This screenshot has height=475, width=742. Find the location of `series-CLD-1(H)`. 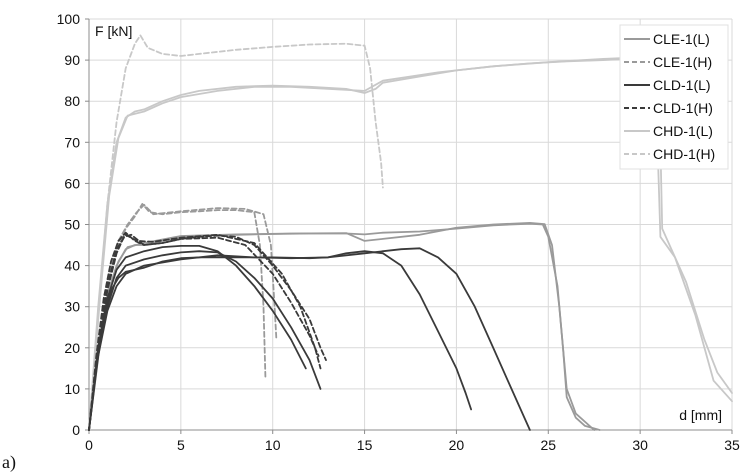

series-CLD-1(H) is located at coordinates (207, 331).